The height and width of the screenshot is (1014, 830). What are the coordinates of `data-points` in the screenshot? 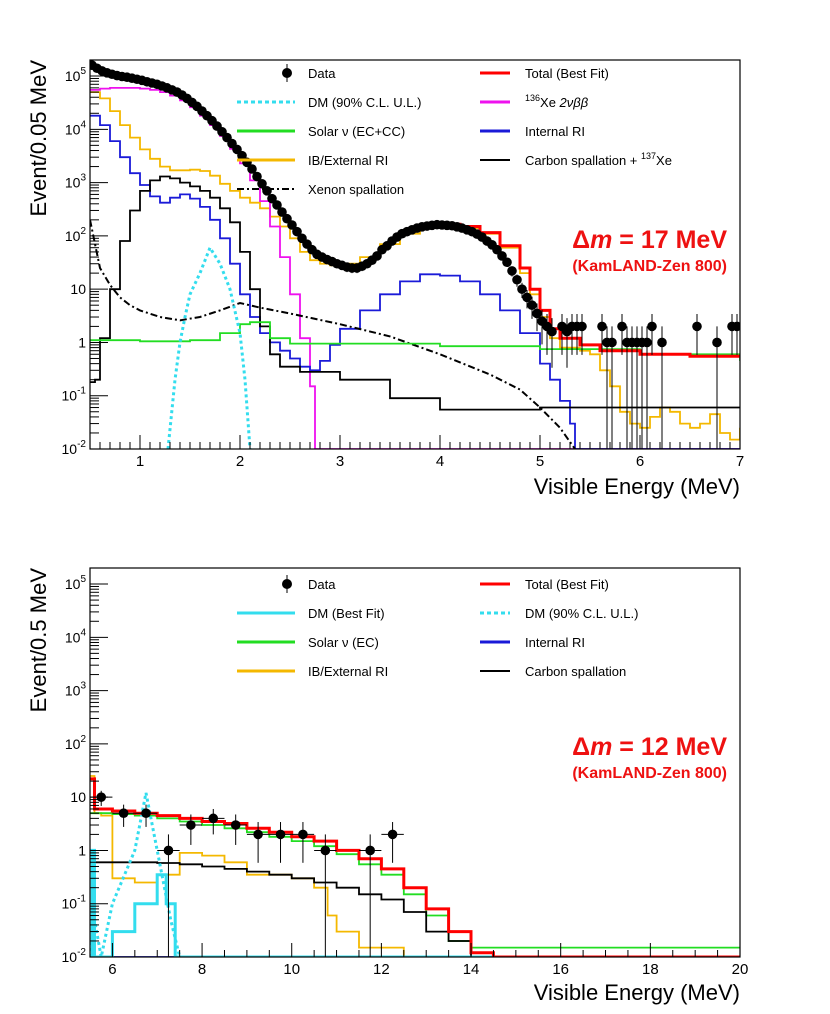 It's located at (247, 873).